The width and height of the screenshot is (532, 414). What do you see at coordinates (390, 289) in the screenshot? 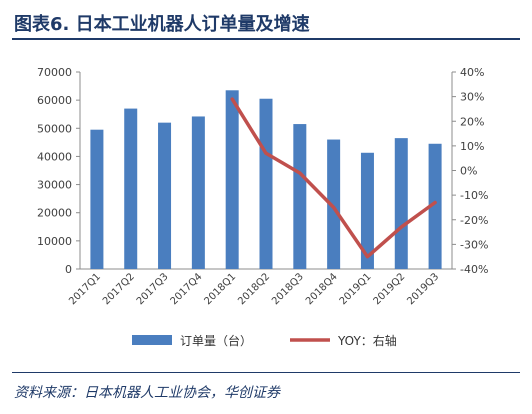
I see `x-tick-label: 2019Q2` at bounding box center [390, 289].